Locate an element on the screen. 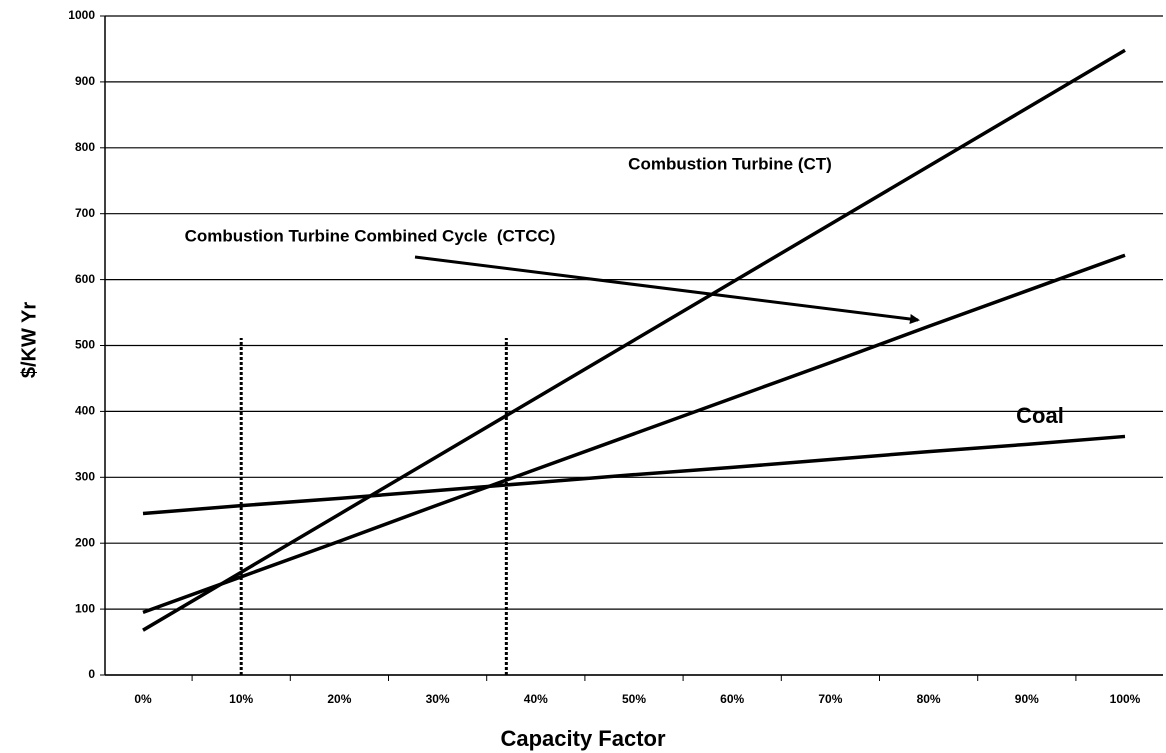  x-axis-label: Capacity Factor is located at coordinates (582, 738).